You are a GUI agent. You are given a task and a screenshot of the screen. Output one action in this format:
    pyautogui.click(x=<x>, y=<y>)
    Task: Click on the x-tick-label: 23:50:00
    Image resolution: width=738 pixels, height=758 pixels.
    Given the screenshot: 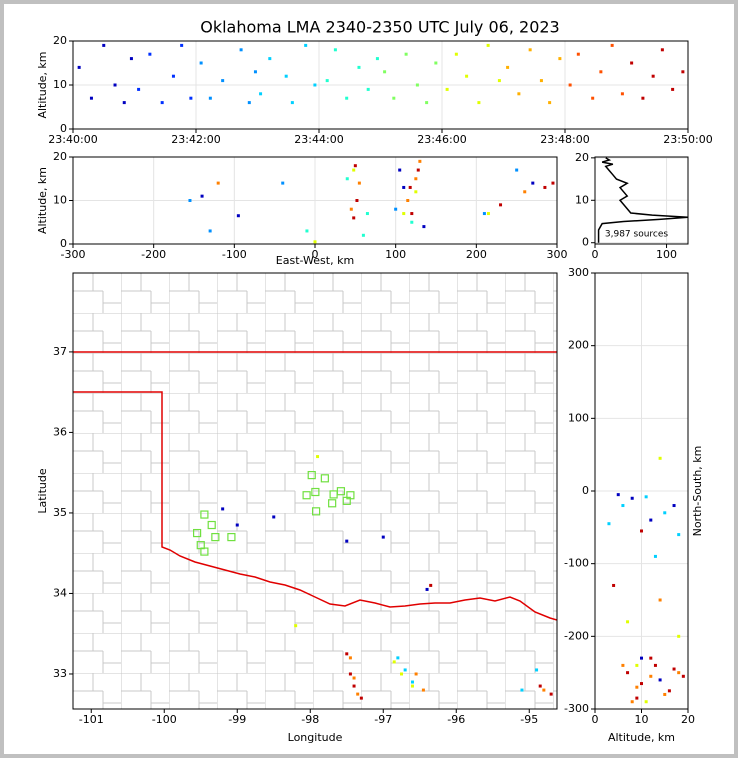 What is the action you would take?
    pyautogui.click(x=687, y=139)
    